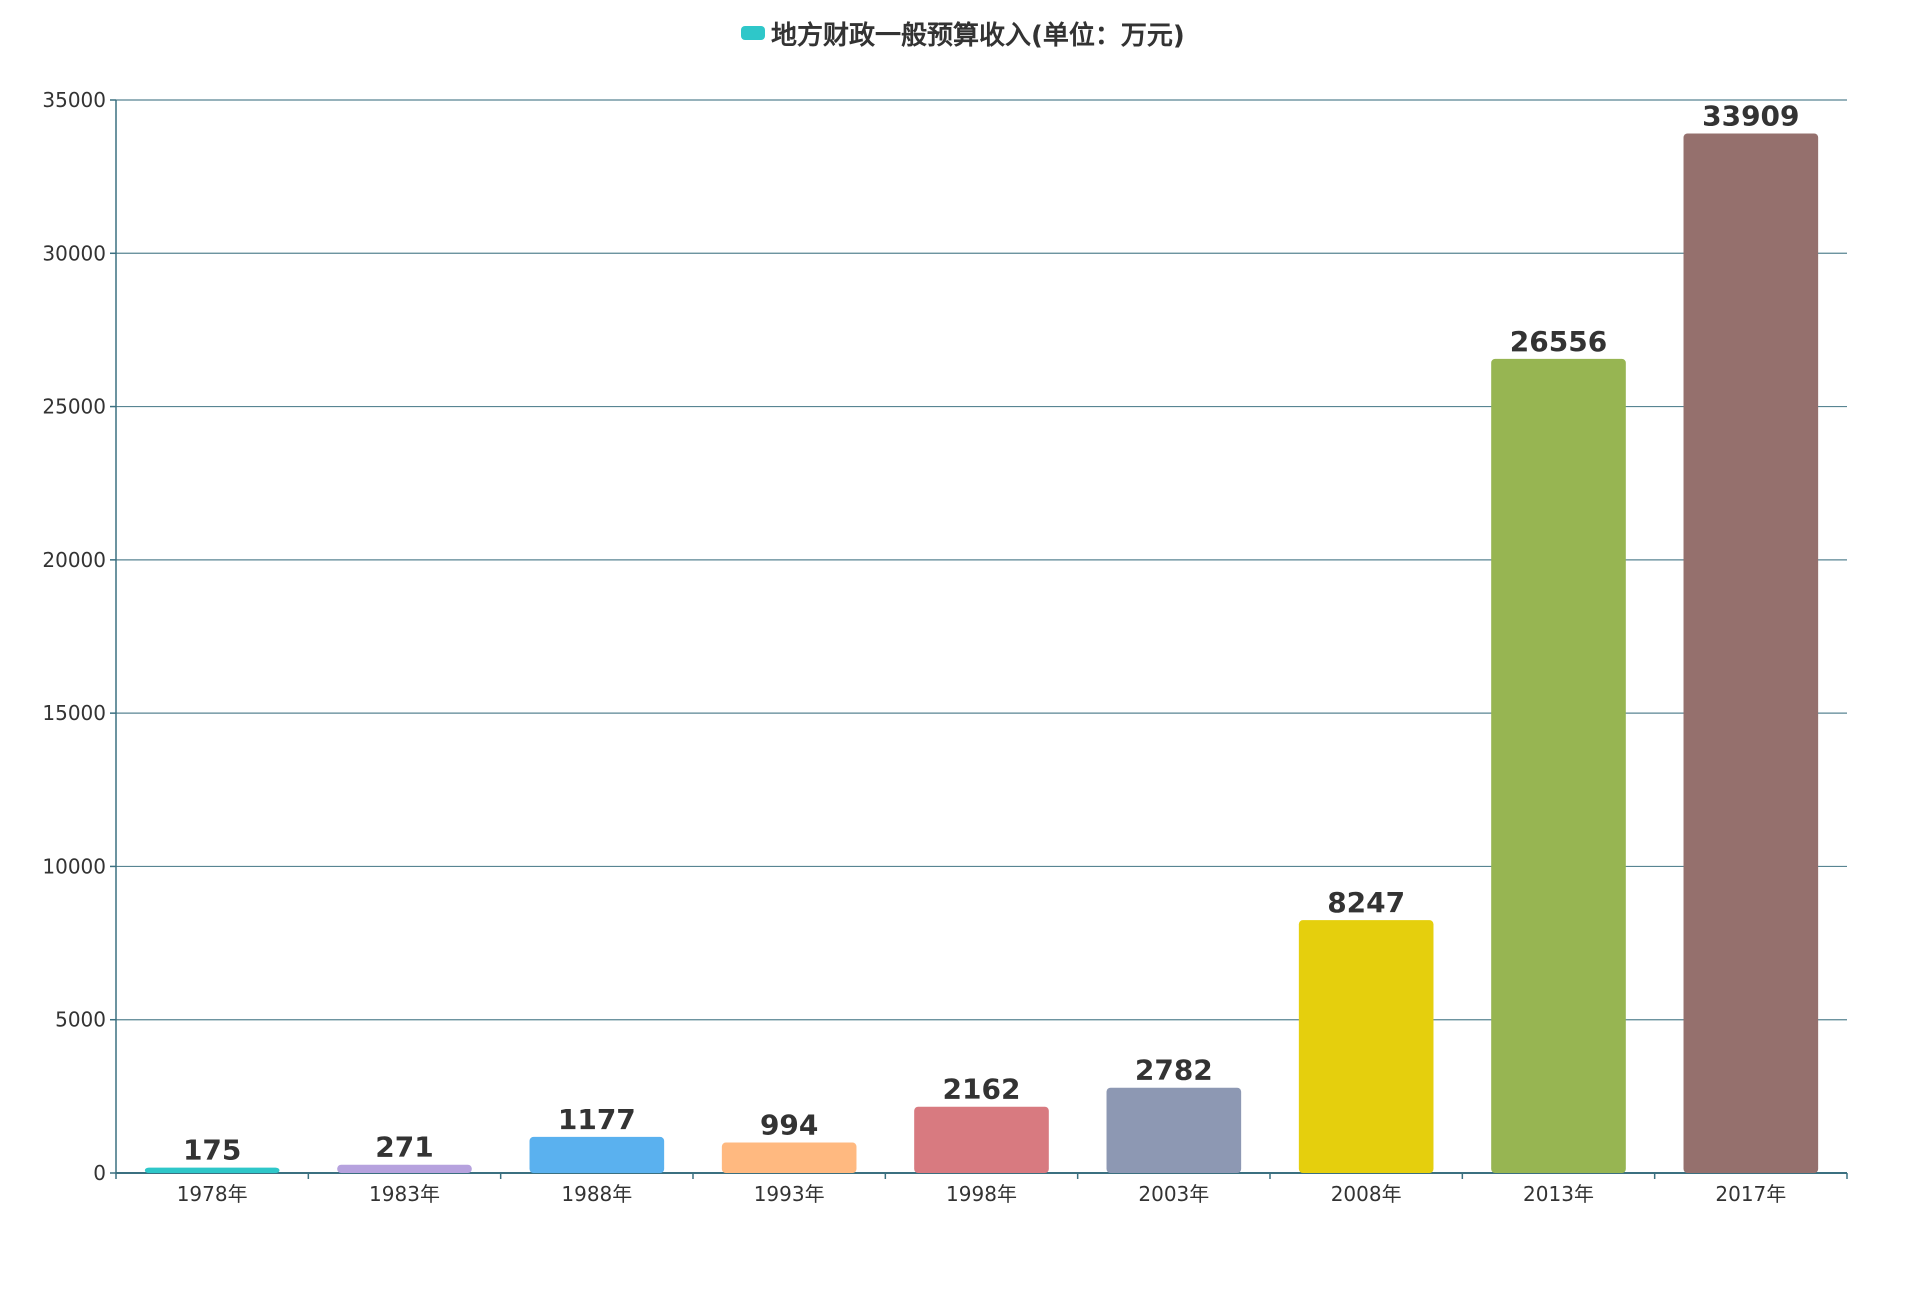 Image resolution: width=1920 pixels, height=1289 pixels. What do you see at coordinates (596, 1194) in the screenshot?
I see `x-tick-label: 1988年` at bounding box center [596, 1194].